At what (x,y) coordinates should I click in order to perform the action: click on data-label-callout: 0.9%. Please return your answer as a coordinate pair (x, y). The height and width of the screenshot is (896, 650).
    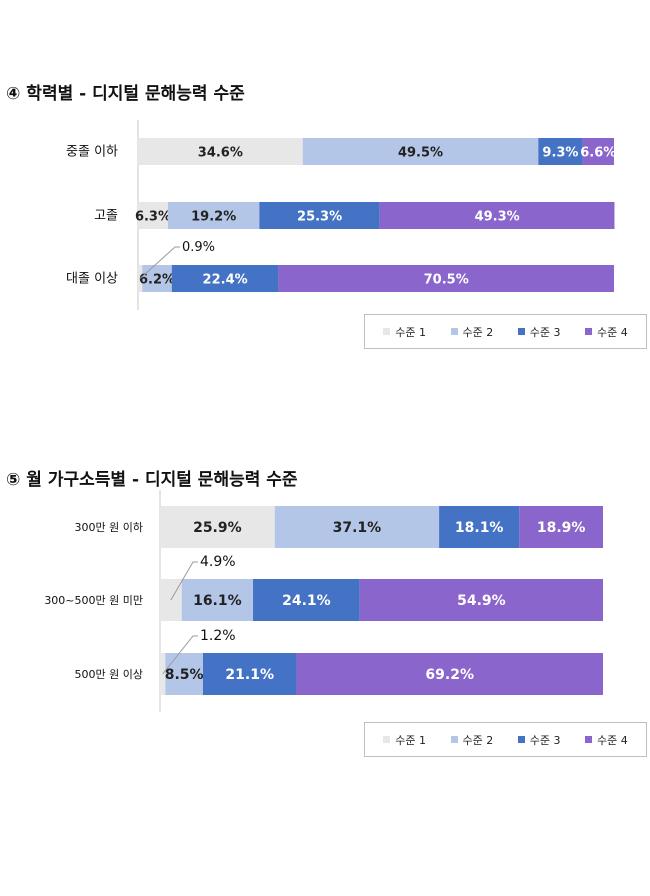
    Looking at the image, I should click on (198, 247).